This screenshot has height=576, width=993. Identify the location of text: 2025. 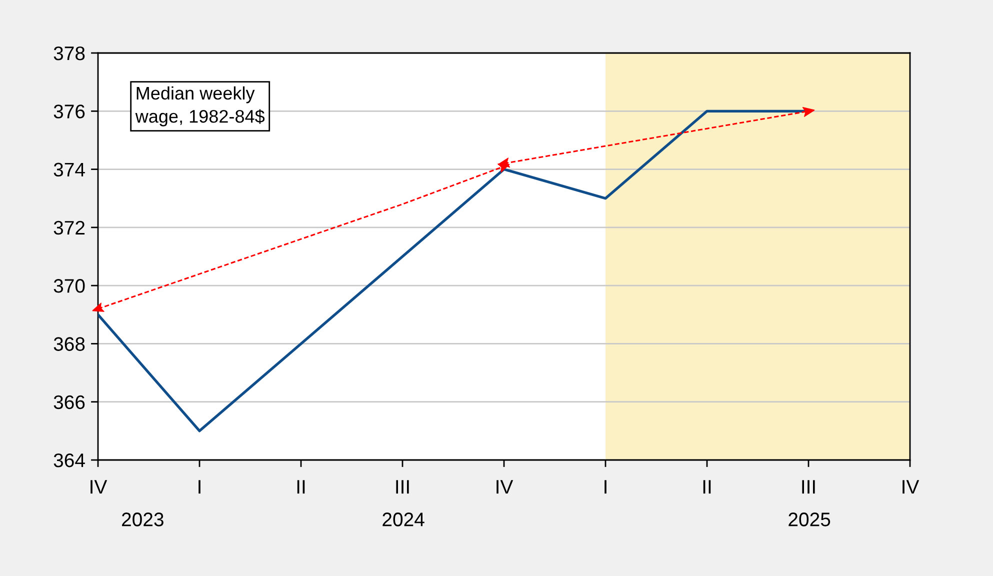
(809, 519).